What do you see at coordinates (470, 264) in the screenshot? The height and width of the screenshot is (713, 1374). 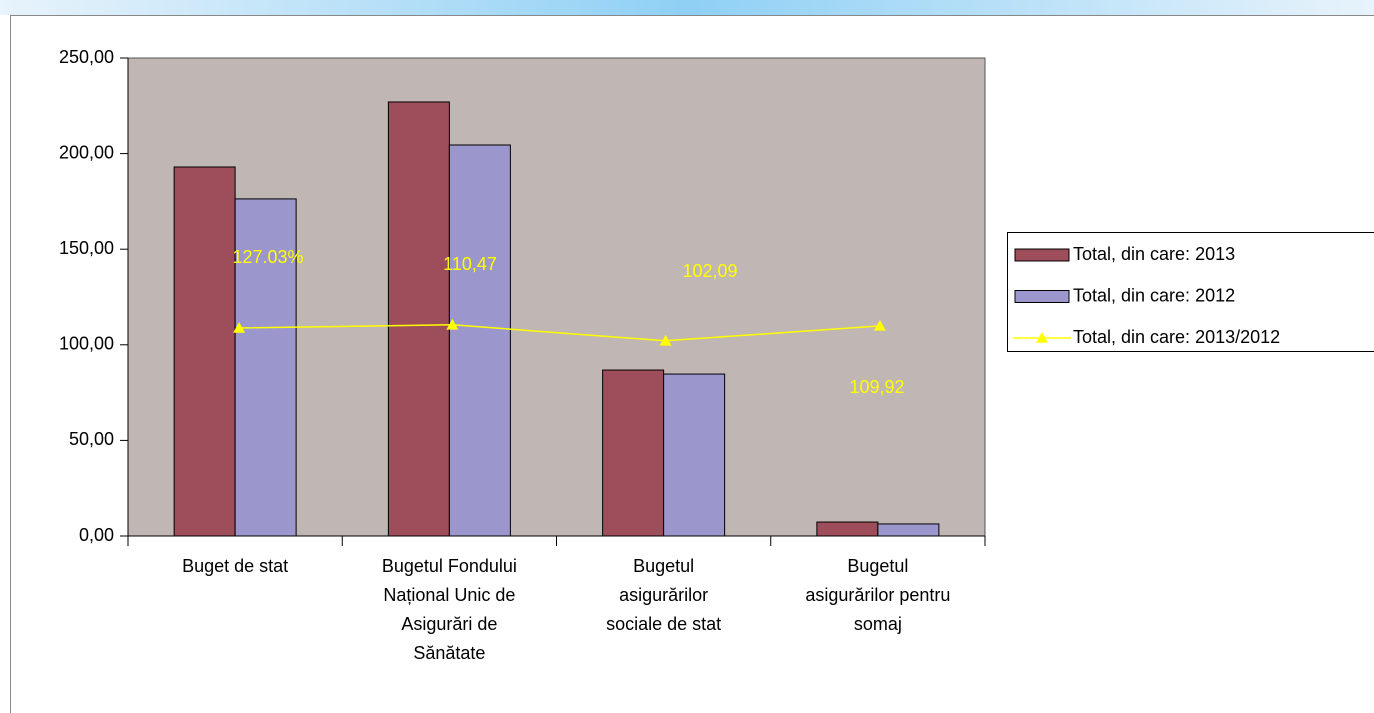 I see `data-label: 110,47` at bounding box center [470, 264].